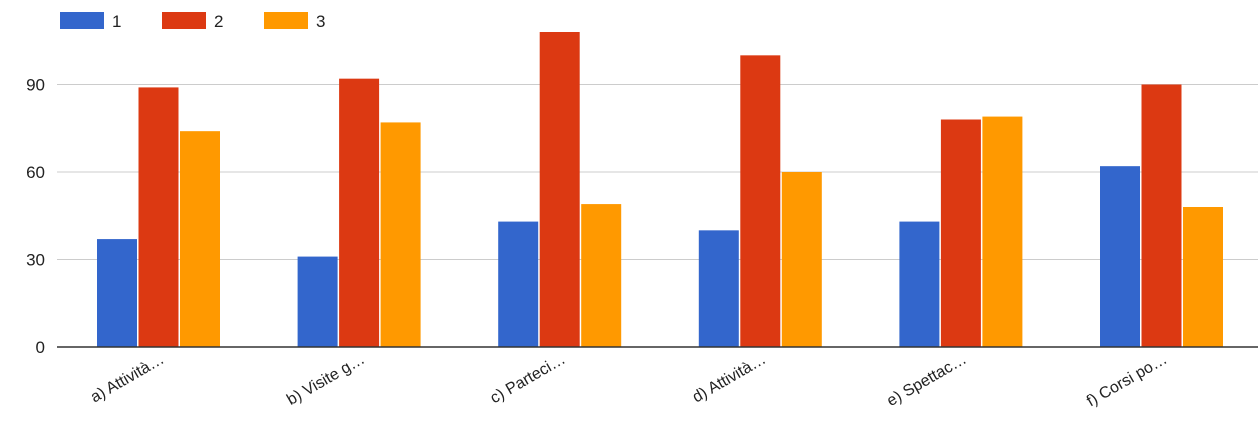  What do you see at coordinates (35, 260) in the screenshot?
I see `y-tick-label: 30` at bounding box center [35, 260].